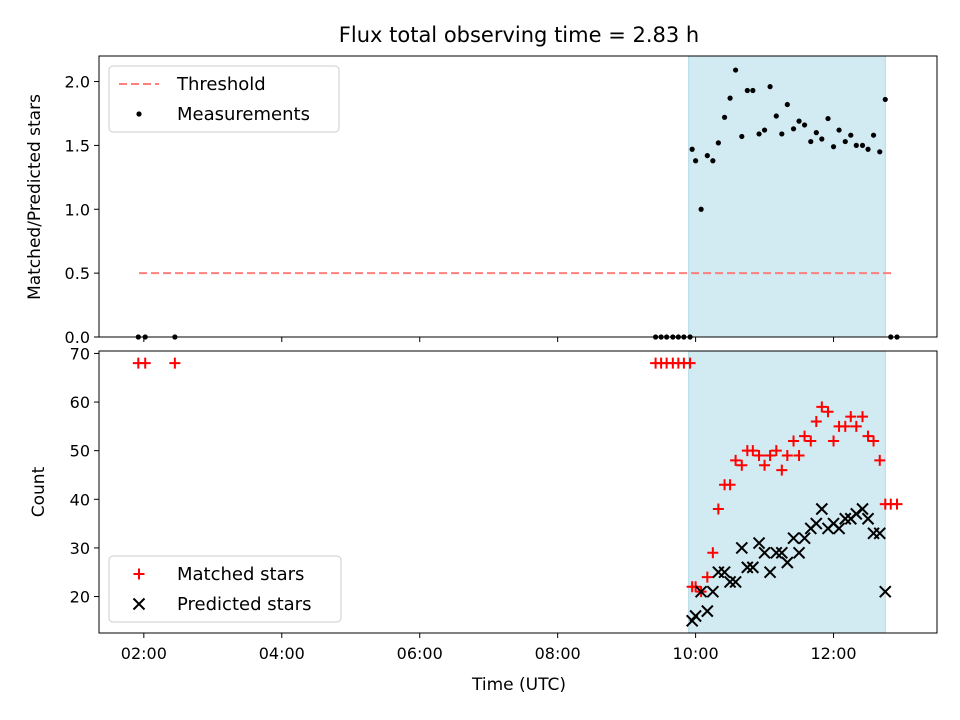 This screenshot has height=720, width=960. What do you see at coordinates (77, 145) in the screenshot?
I see `y-tick-label: 1.5` at bounding box center [77, 145].